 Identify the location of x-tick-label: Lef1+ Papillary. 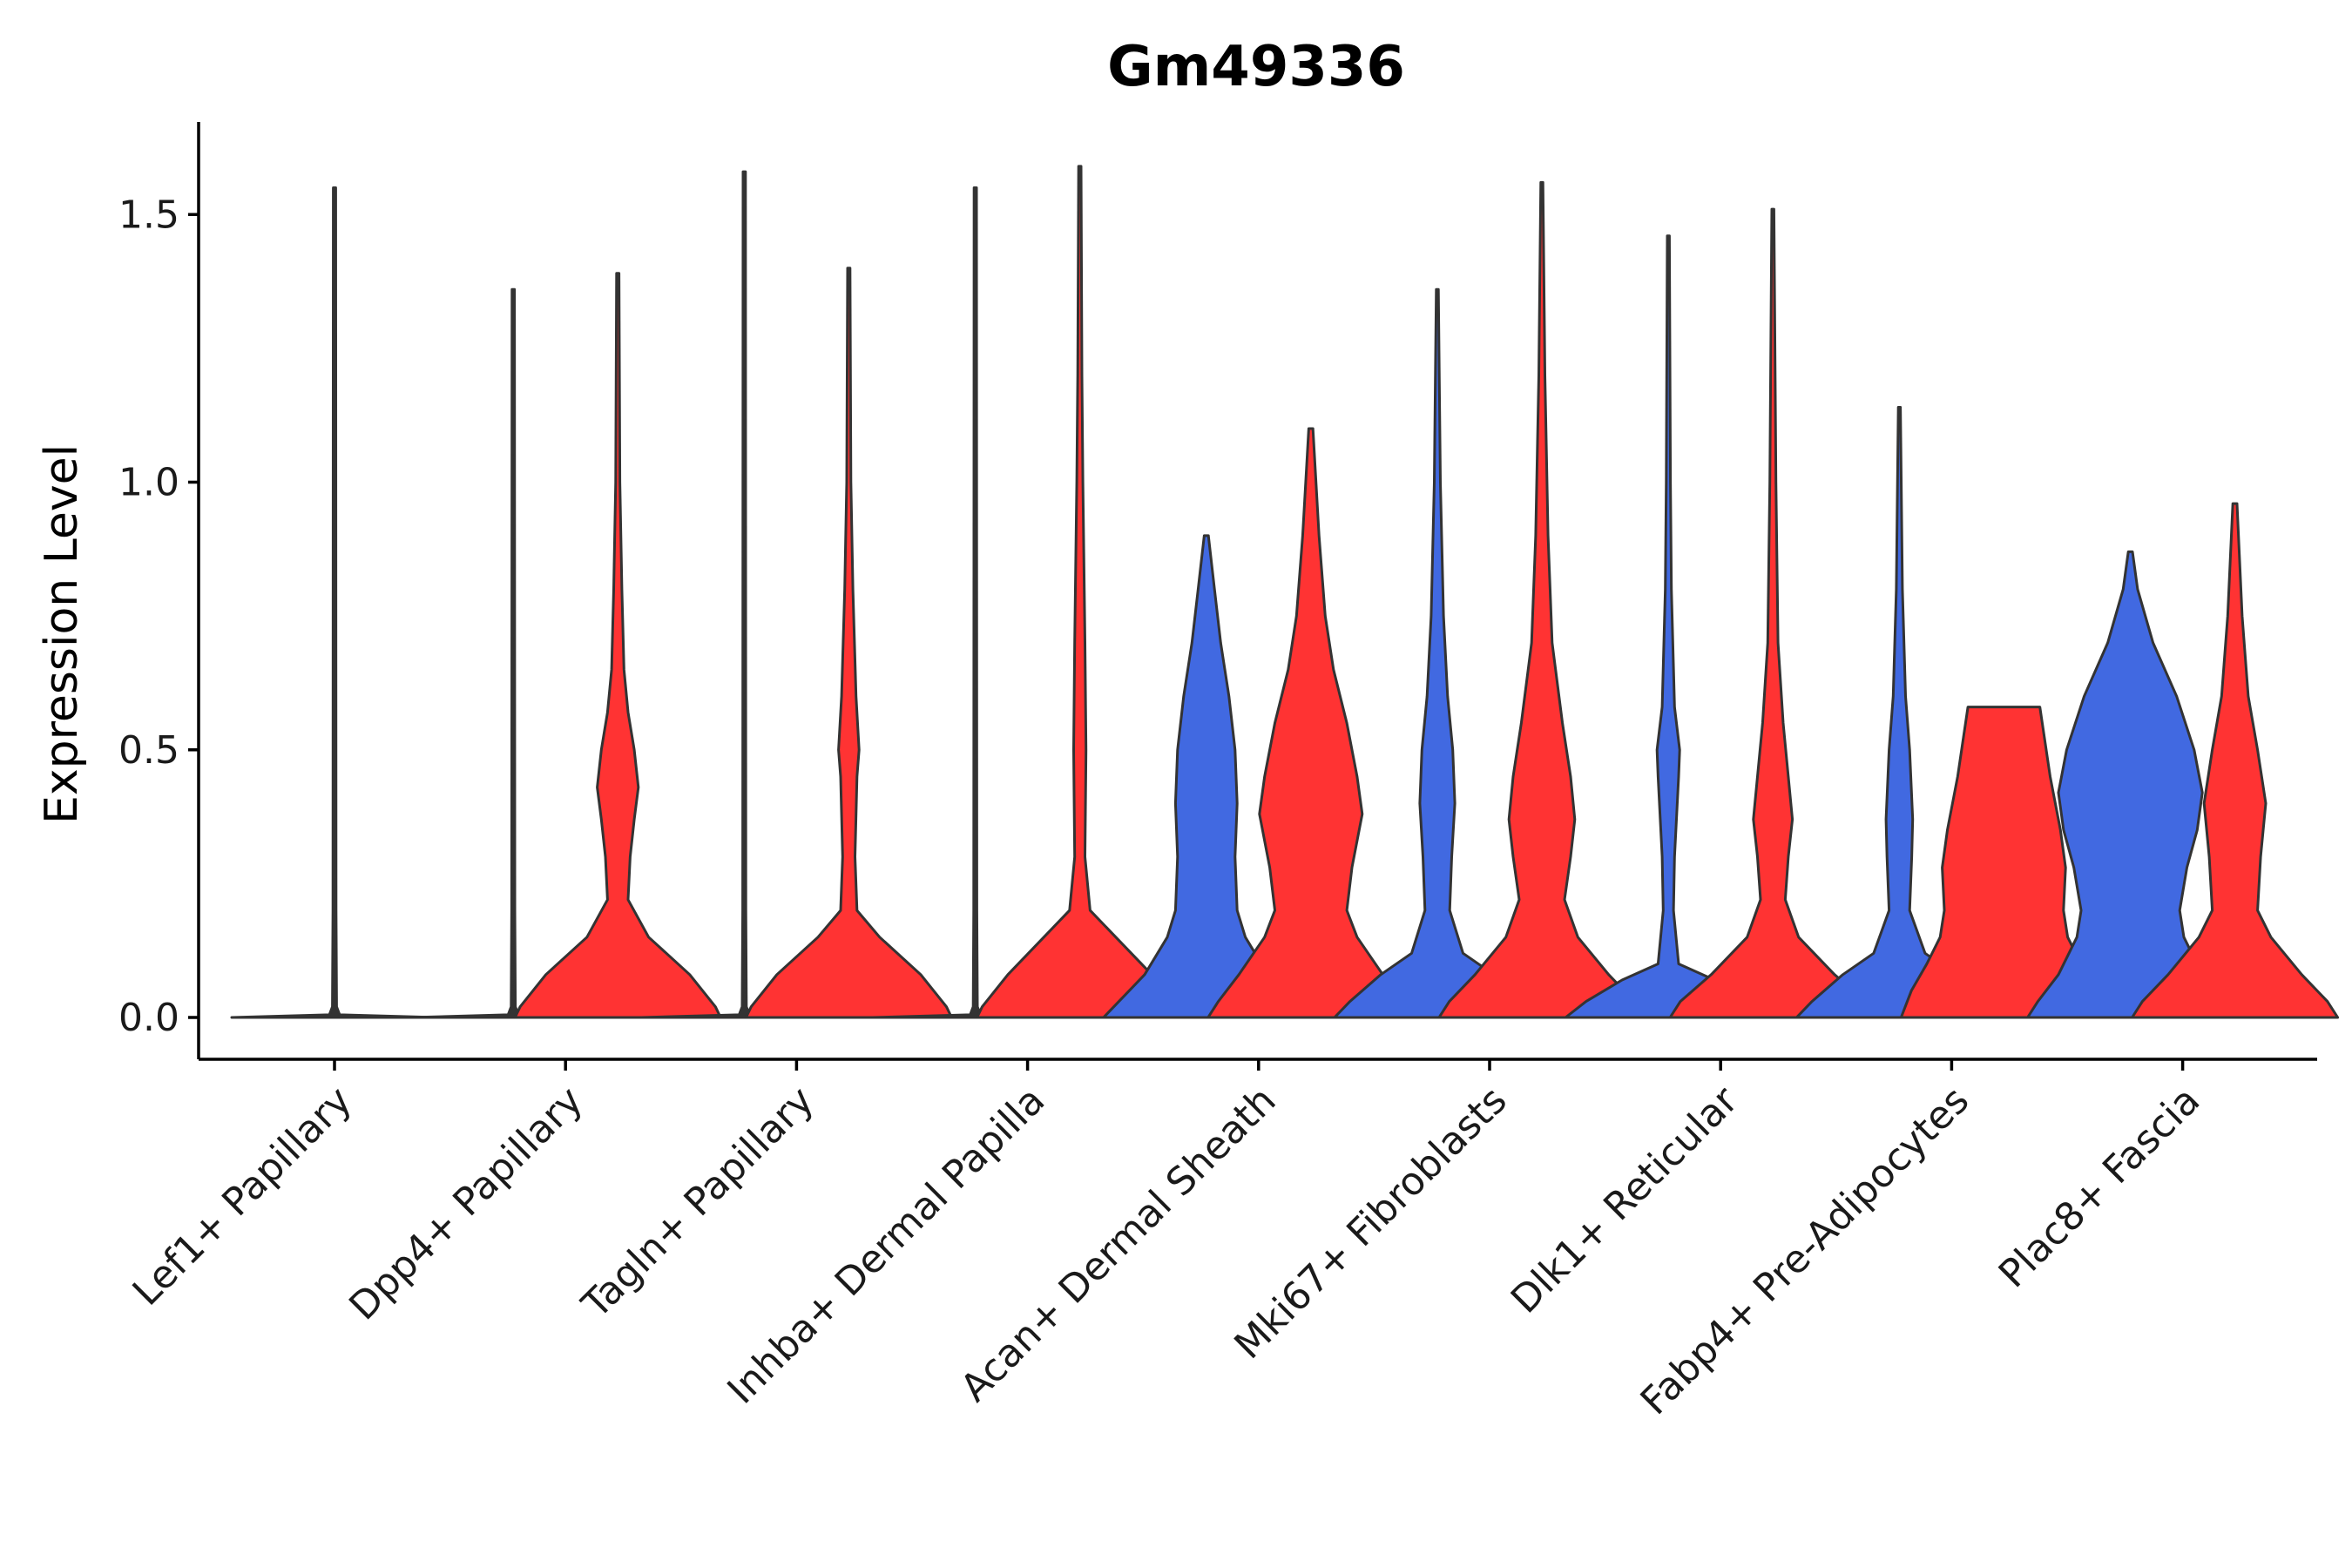
(243, 1196).